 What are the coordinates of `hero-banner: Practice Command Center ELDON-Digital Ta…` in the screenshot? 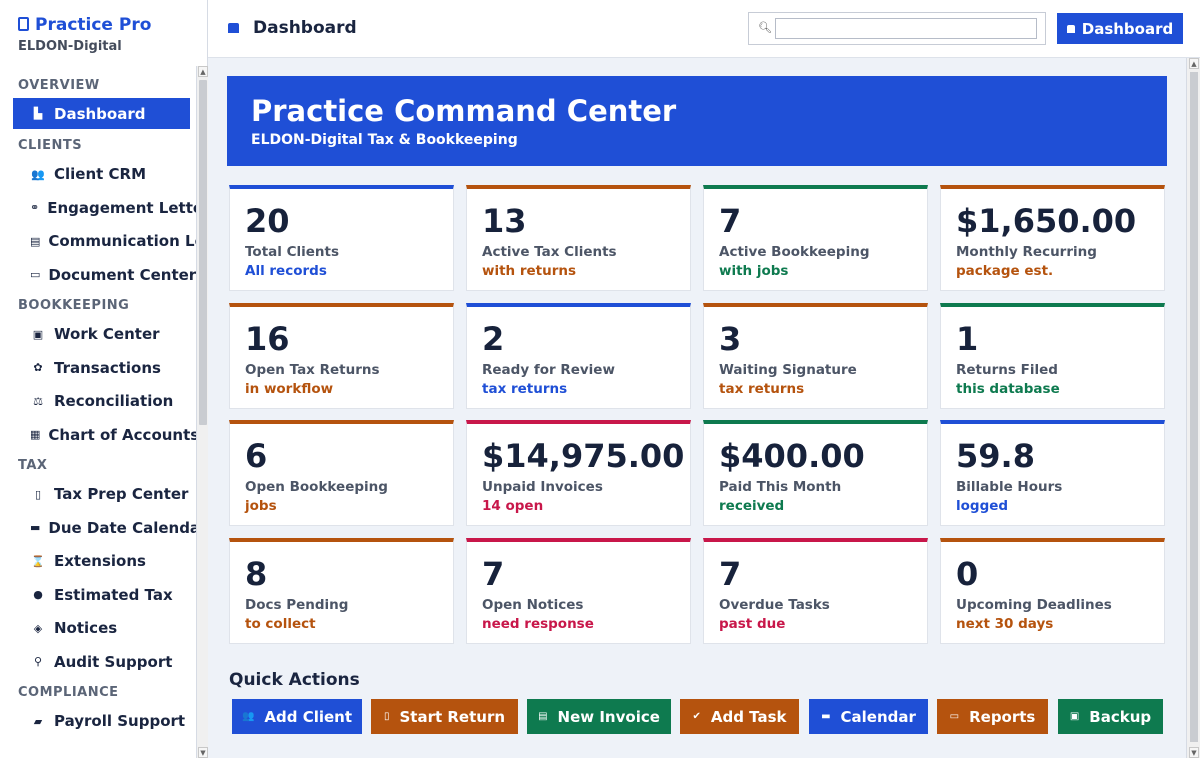 It's located at (697, 121).